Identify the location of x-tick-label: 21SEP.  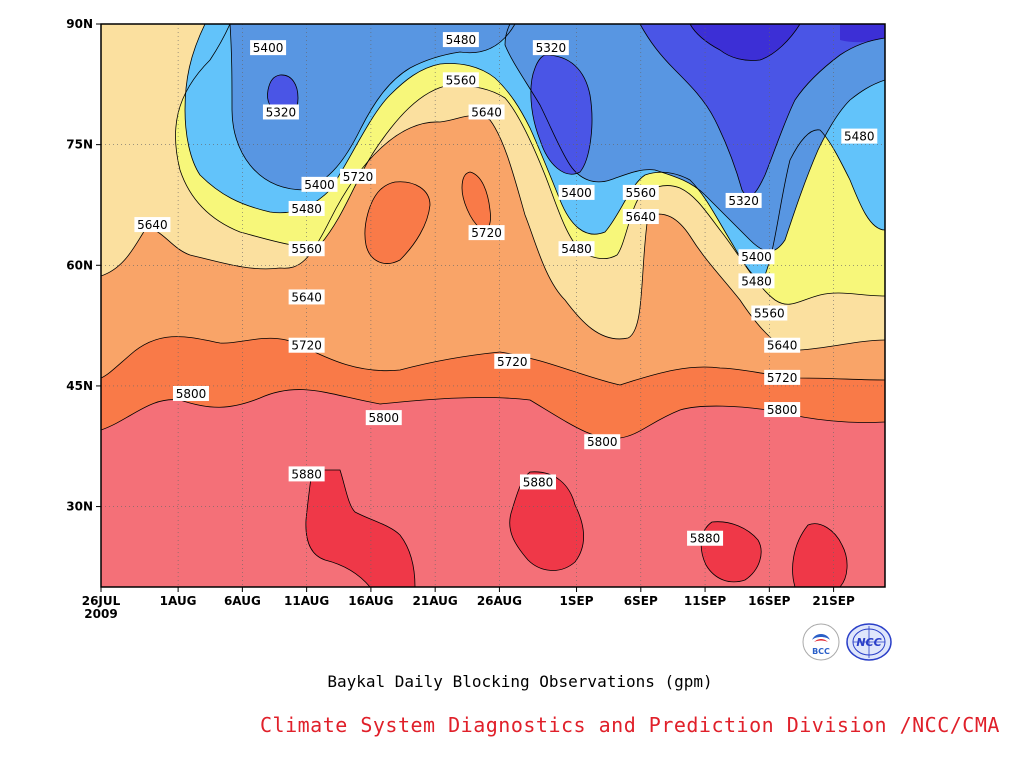
(833, 601).